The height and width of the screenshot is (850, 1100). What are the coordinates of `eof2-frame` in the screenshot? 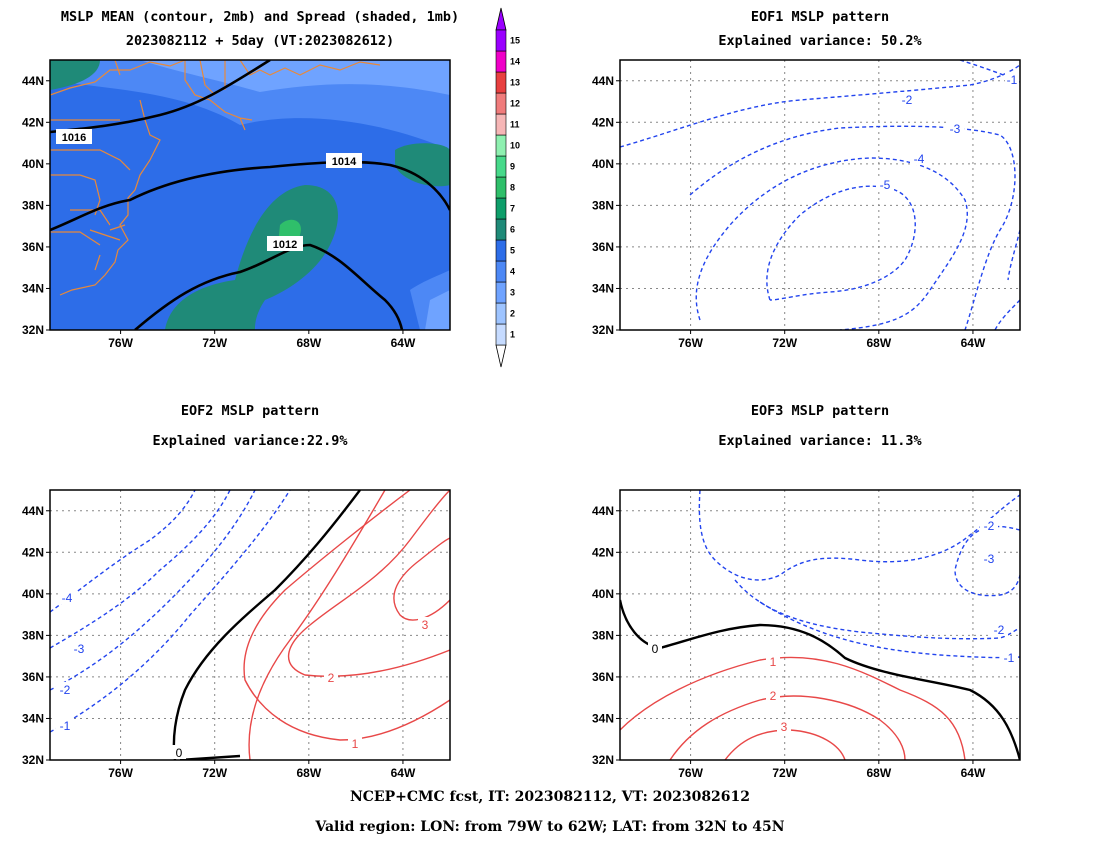 It's located at (250, 625).